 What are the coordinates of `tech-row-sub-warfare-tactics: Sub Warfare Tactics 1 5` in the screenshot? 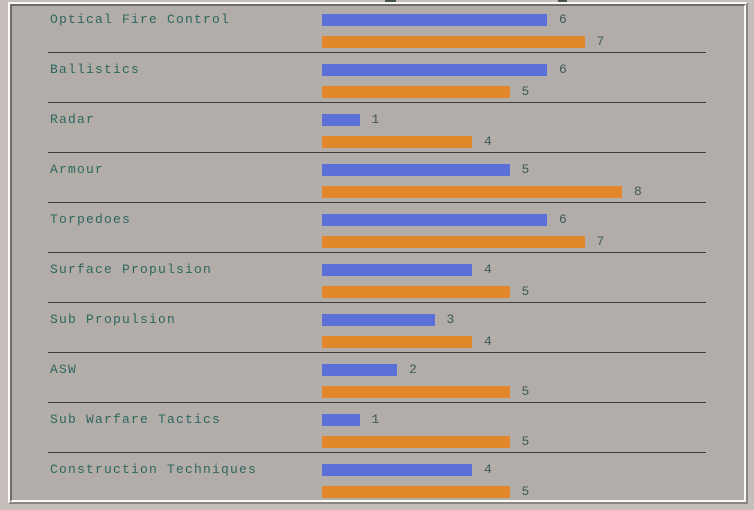 It's located at (378, 433).